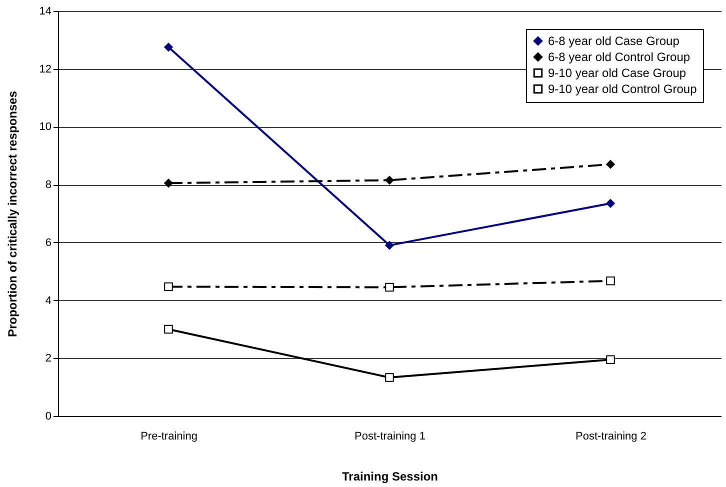  Describe the element at coordinates (45, 69) in the screenshot. I see `y-tick-label: 12` at that location.